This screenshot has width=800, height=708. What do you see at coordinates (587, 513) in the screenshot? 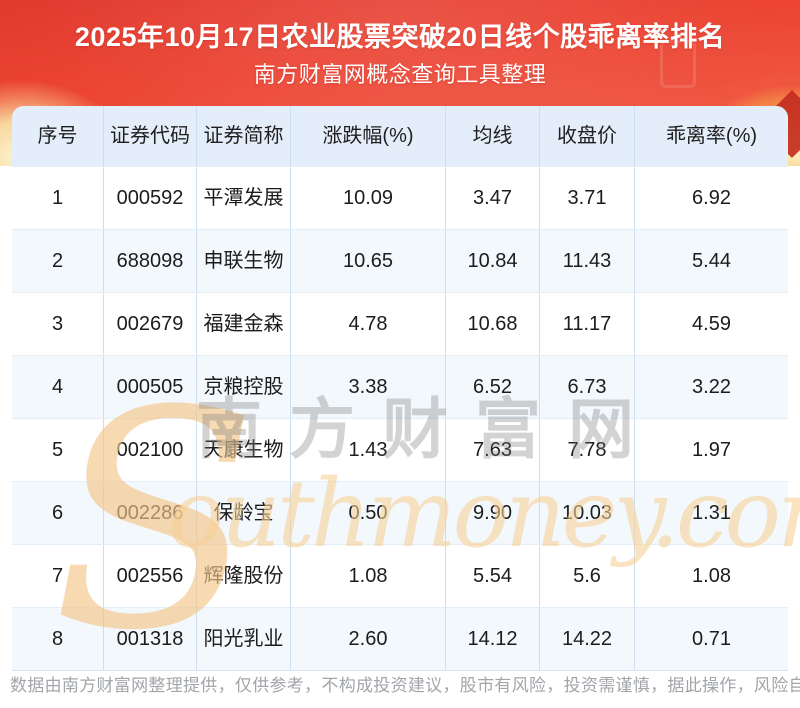
I see `table-cell: 10.03` at bounding box center [587, 513].